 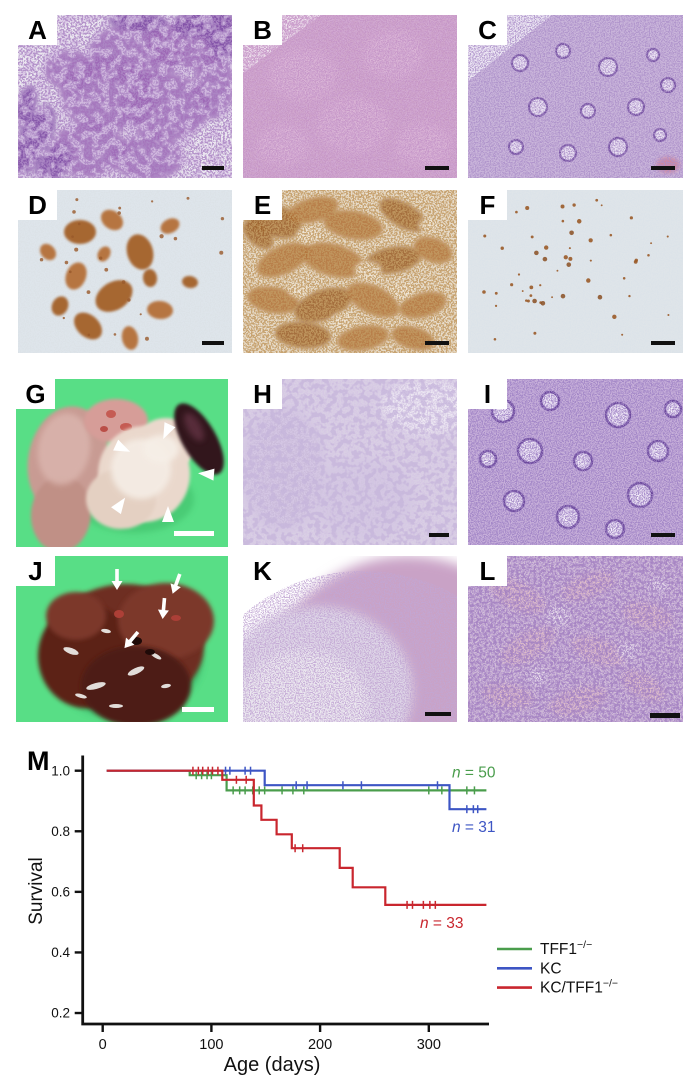 What do you see at coordinates (487, 571) in the screenshot?
I see `panel-label: L` at bounding box center [487, 571].